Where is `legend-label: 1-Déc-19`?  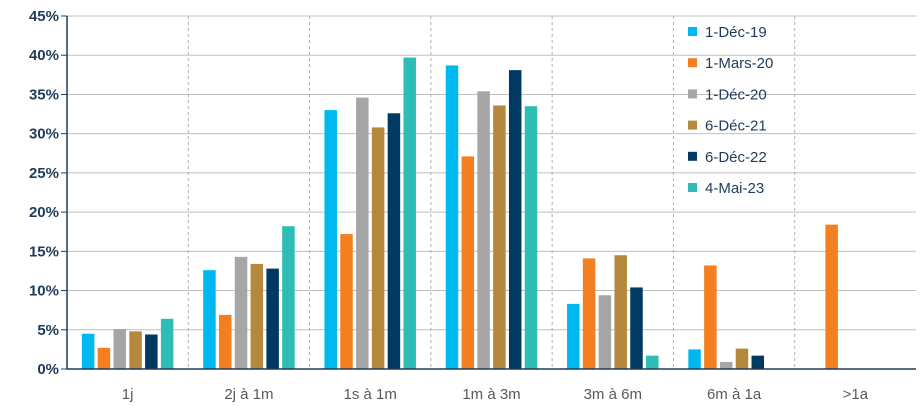
legend-label: 1-Déc-19 is located at coordinates (736, 32).